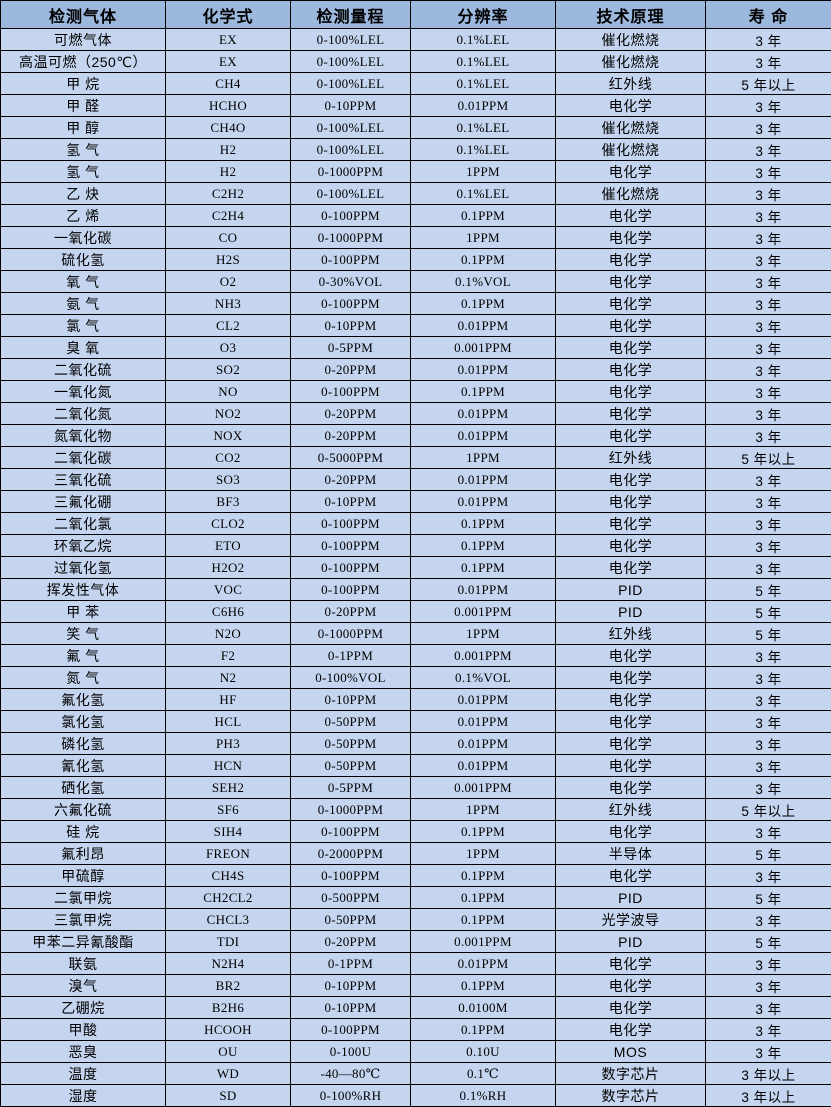 This screenshot has height=1107, width=831. Describe the element at coordinates (631, 84) in the screenshot. I see `cell-principle: 红外线` at that location.